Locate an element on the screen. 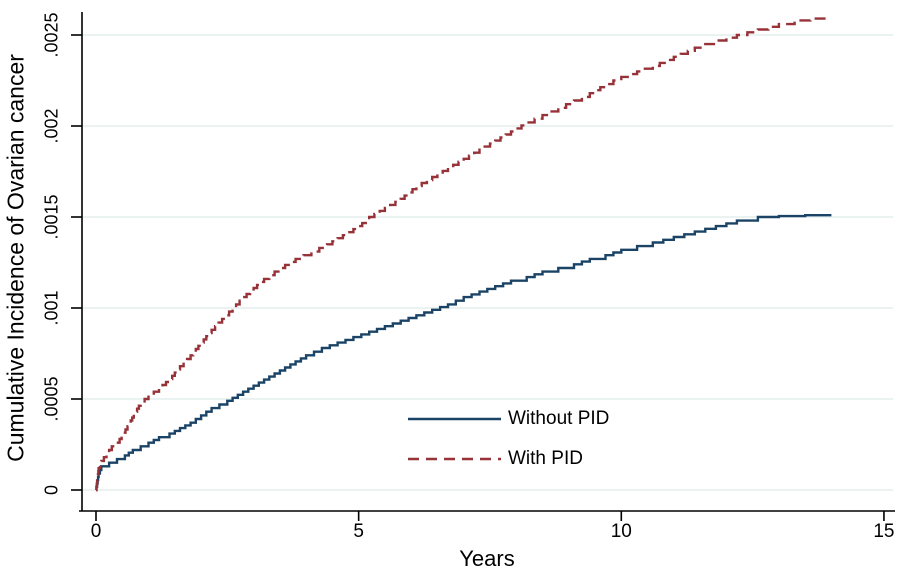 This screenshot has width=897, height=577. legend: Without PID With PID is located at coordinates (508, 439).